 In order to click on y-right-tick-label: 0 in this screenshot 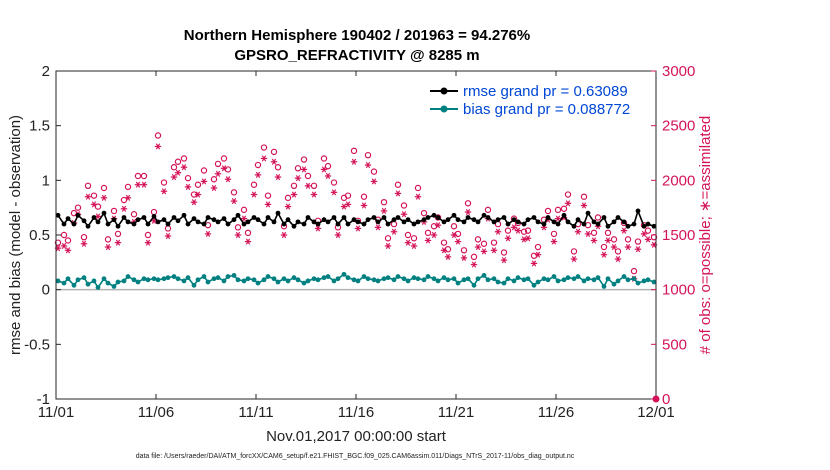, I will do `click(666, 399)`.